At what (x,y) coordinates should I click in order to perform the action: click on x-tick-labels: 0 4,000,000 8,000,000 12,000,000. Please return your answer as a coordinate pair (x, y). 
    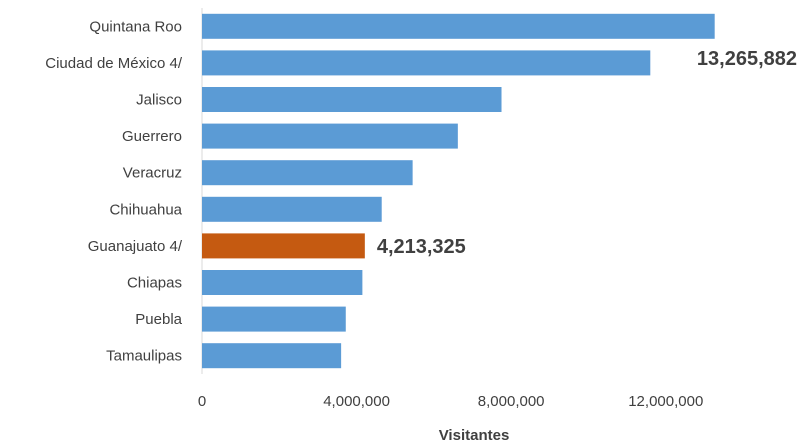
    Looking at the image, I should click on (450, 401).